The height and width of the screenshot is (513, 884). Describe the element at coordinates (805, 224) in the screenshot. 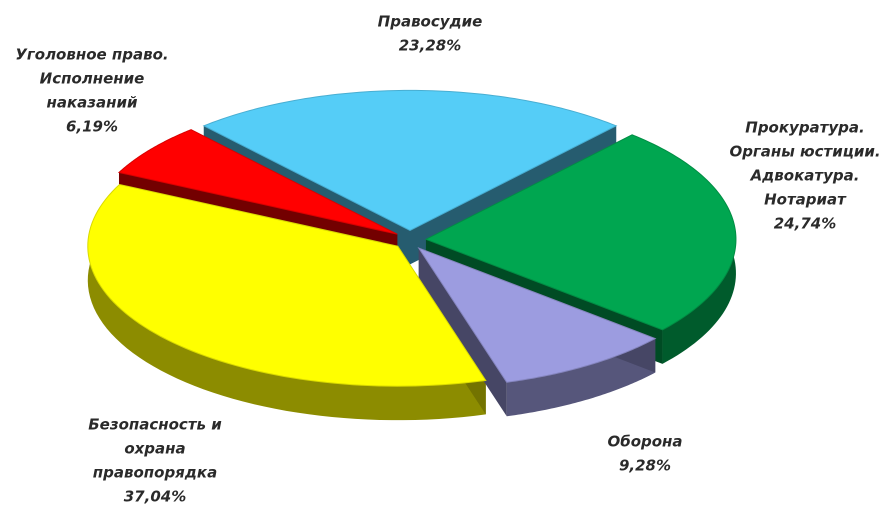

I see `slice-value-label: 24,74%` at that location.